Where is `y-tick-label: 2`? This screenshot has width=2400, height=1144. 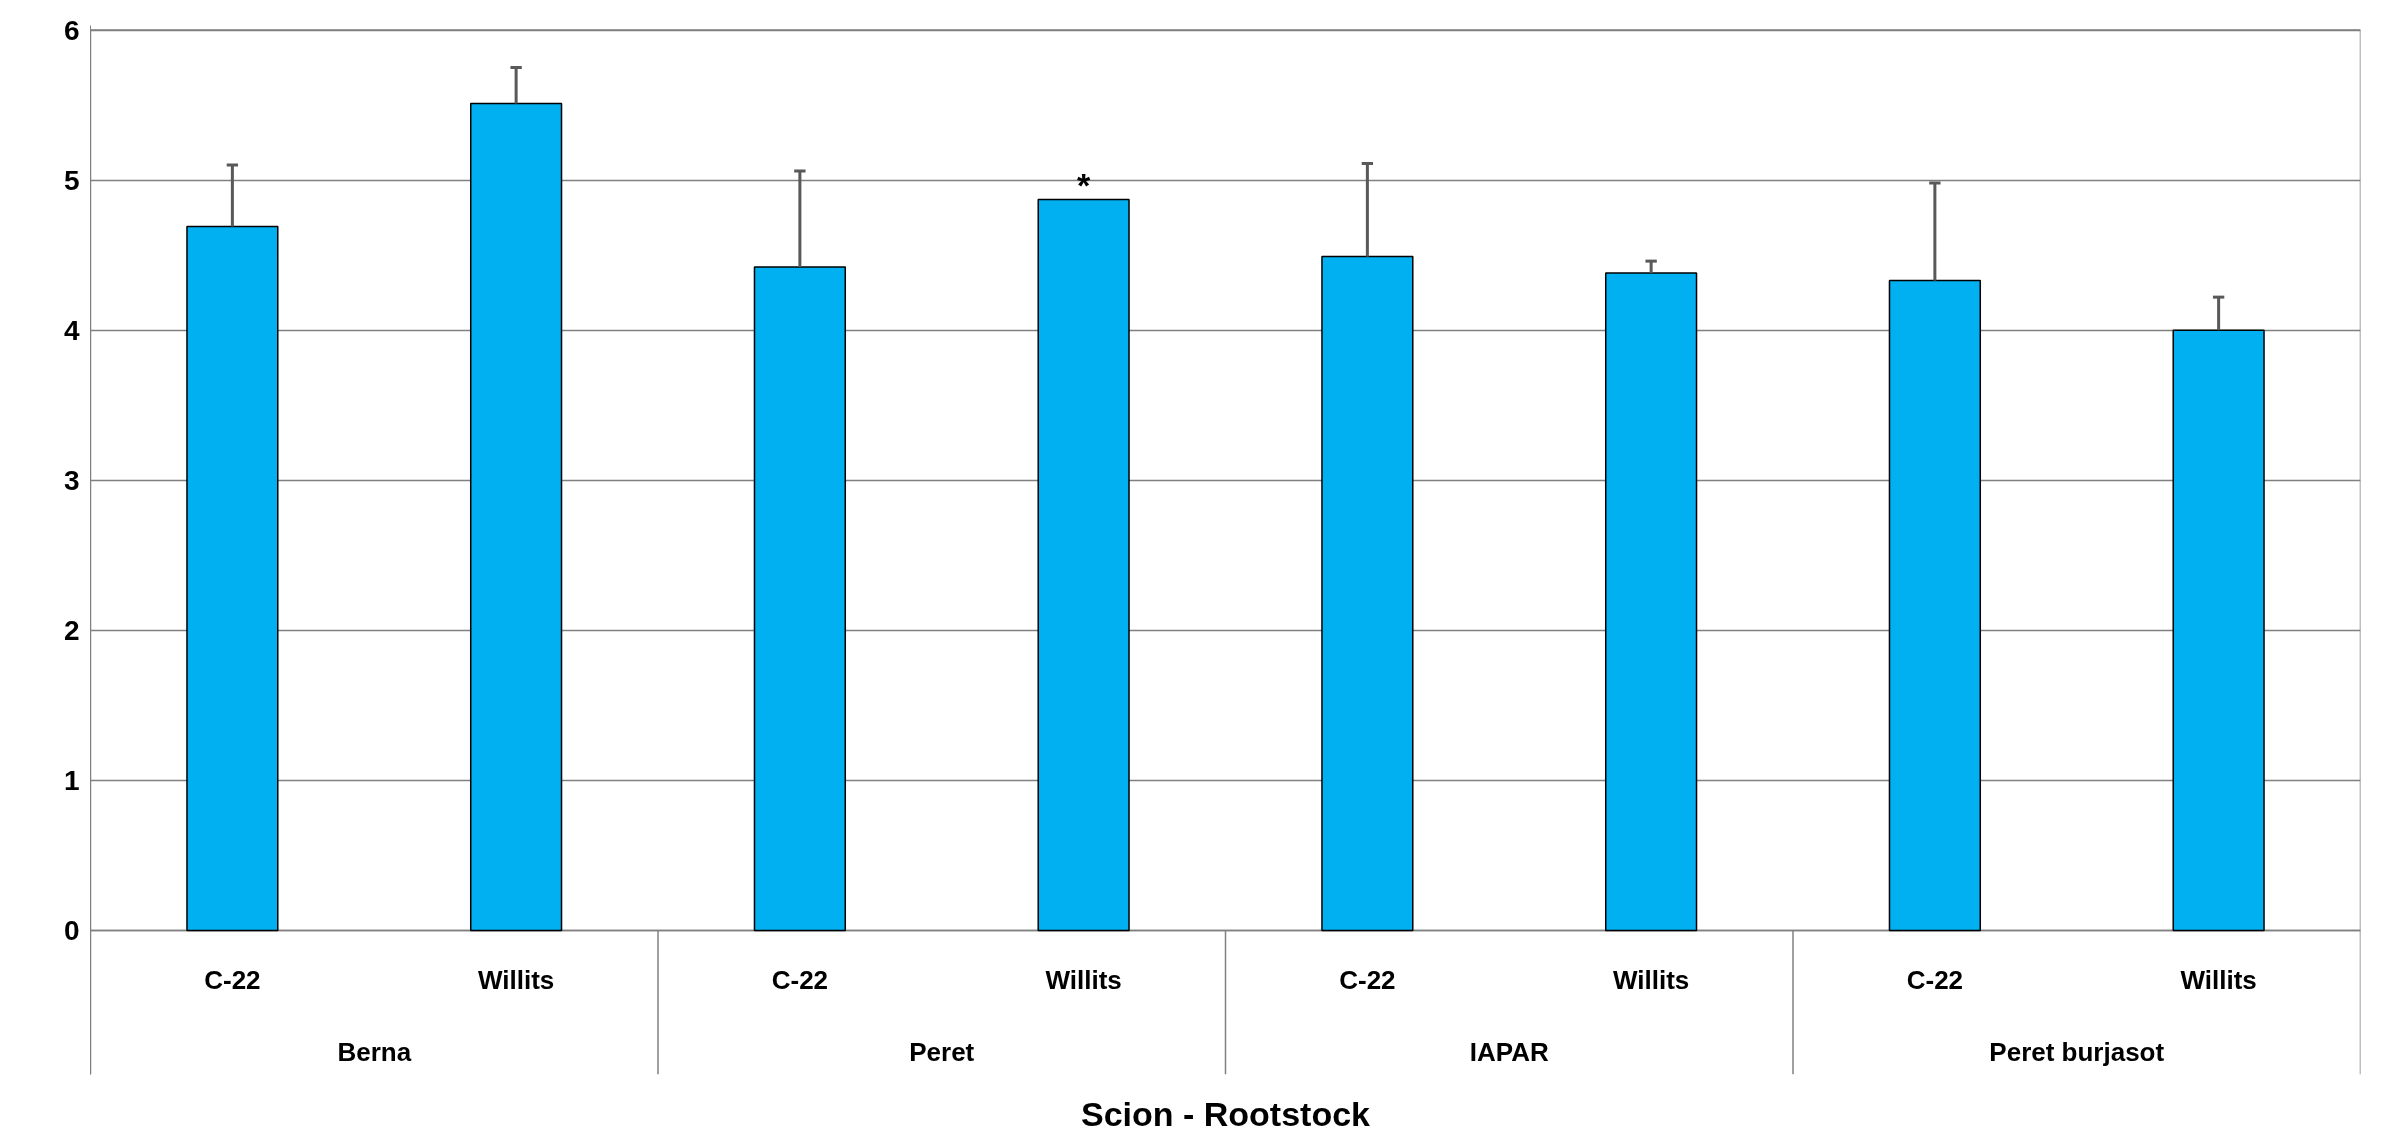 y-tick-label: 2 is located at coordinates (71, 630).